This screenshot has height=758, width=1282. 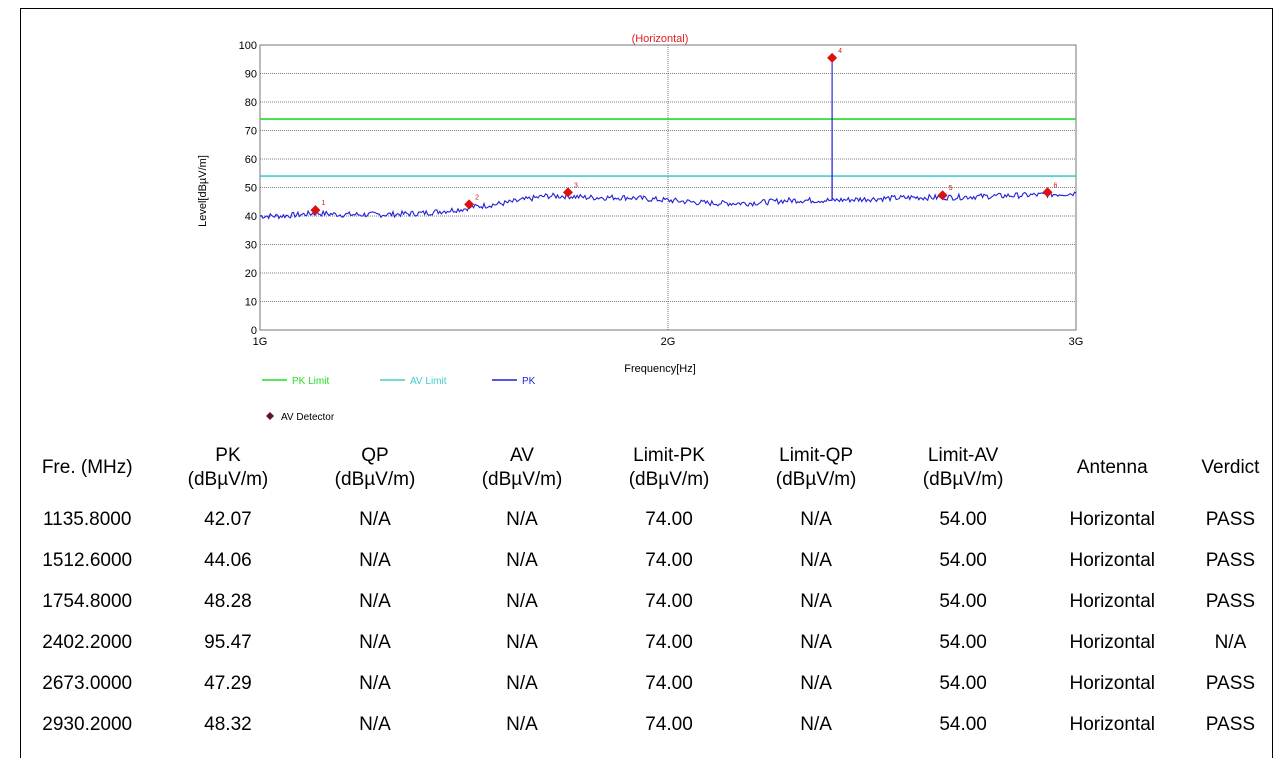 What do you see at coordinates (87, 601) in the screenshot?
I see `table-cell: 1754.8000` at bounding box center [87, 601].